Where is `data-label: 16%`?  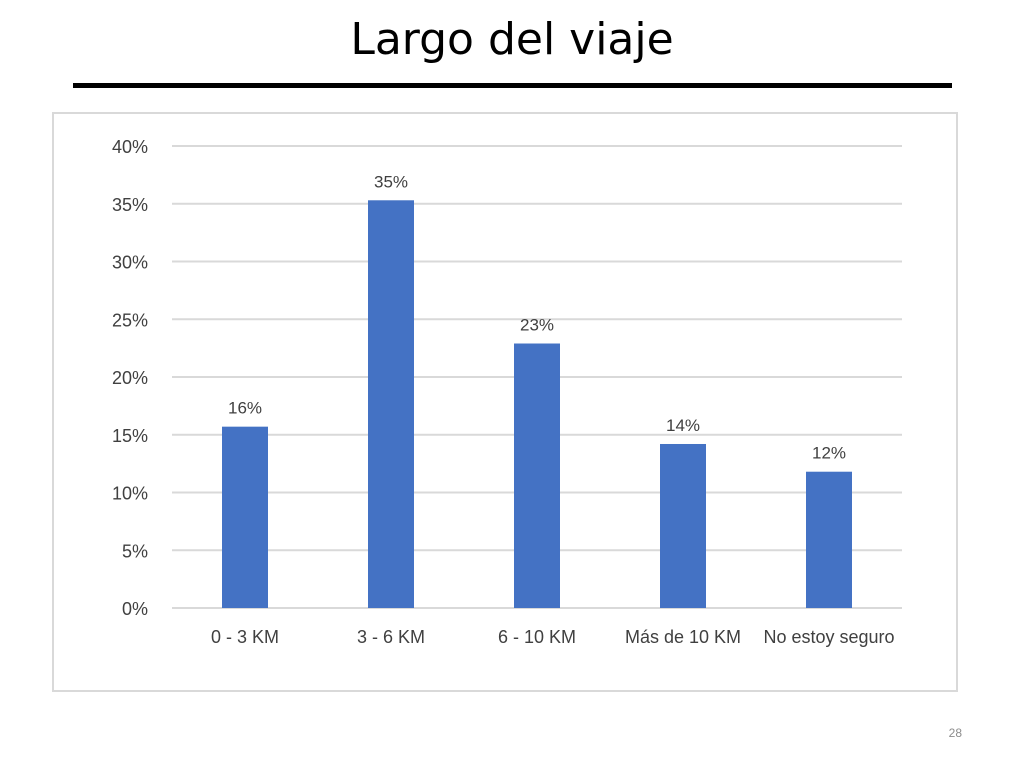 data-label: 16% is located at coordinates (245, 408).